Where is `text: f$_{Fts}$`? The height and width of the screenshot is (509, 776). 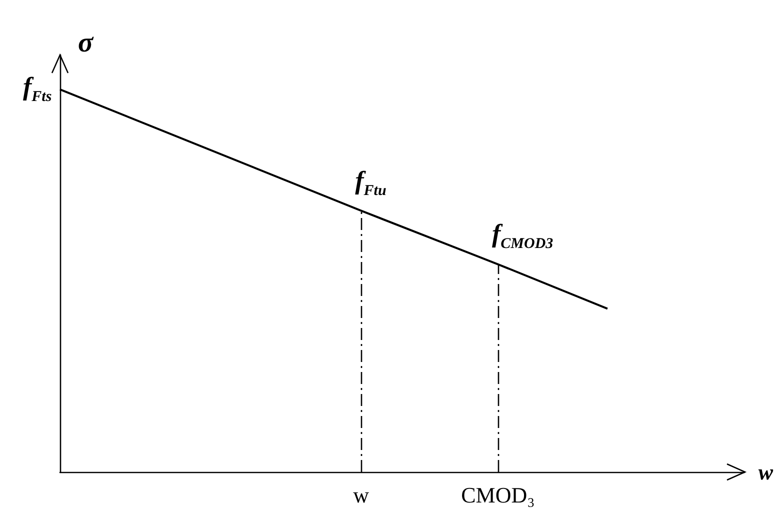 text: f$_{Fts}$ is located at coordinates (37, 89).